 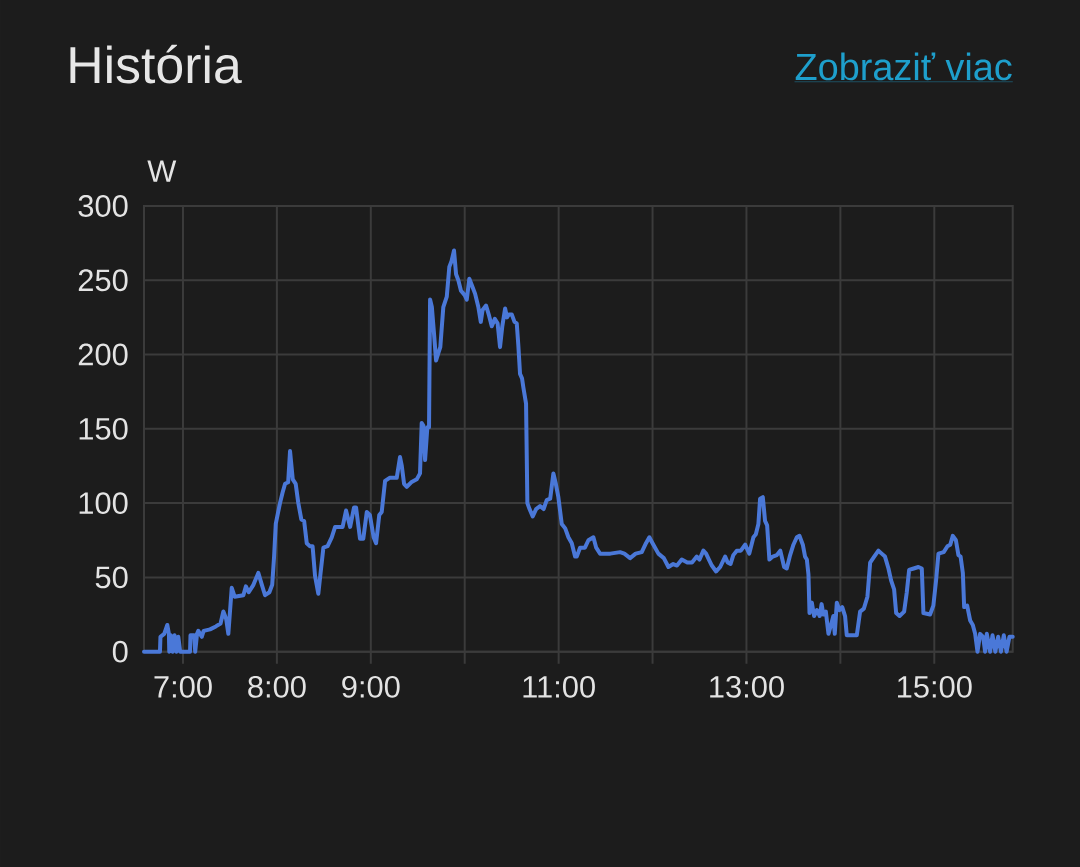 I want to click on y-tick-label: 200, so click(x=103, y=354).